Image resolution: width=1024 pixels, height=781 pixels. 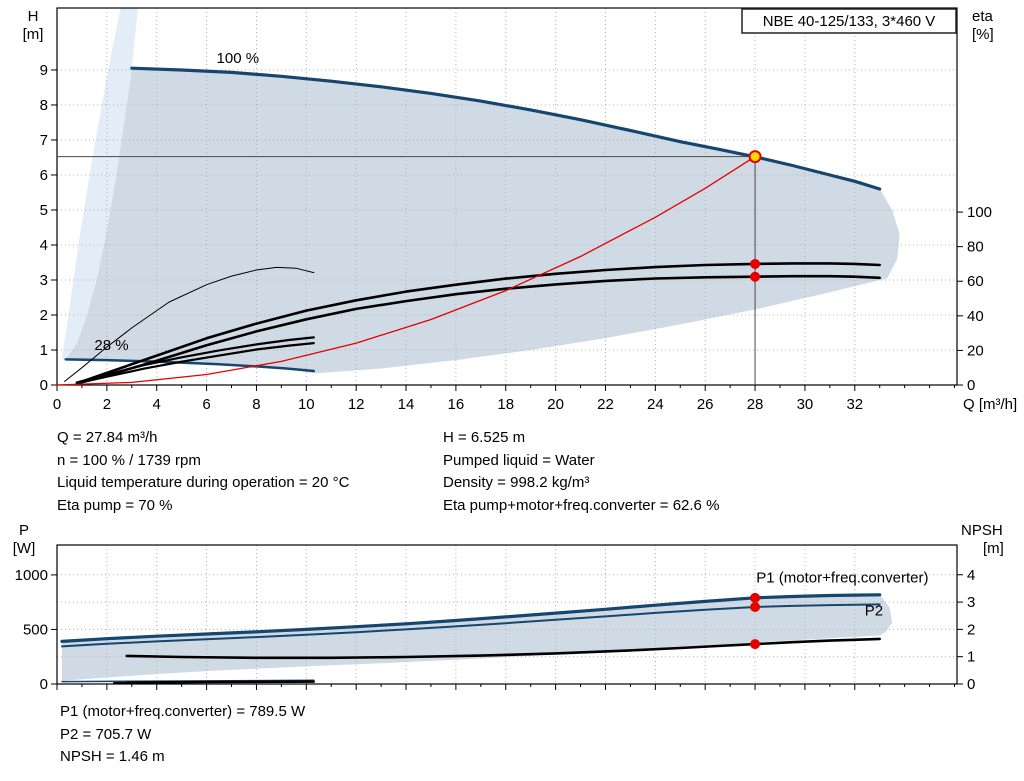 I want to click on ann-eta-pump: Eta pump = 70 %, so click(x=115, y=505).